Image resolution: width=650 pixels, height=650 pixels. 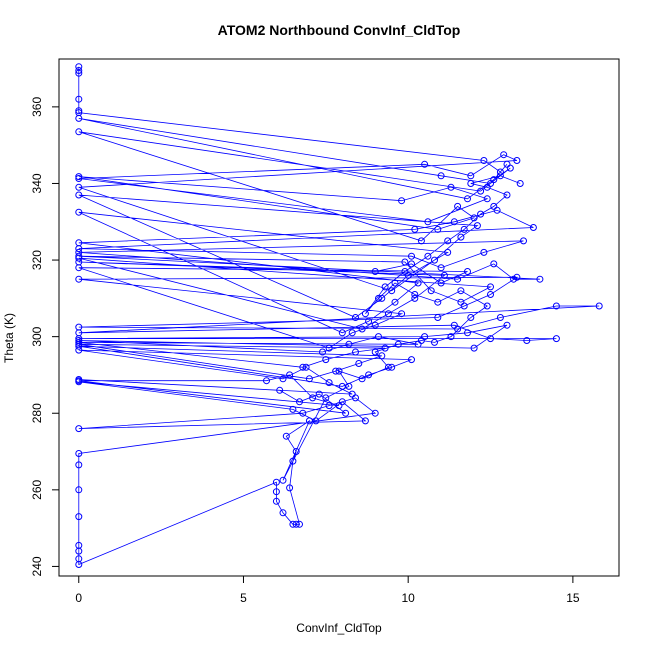 I want to click on x-tick-label: 15, so click(x=573, y=598).